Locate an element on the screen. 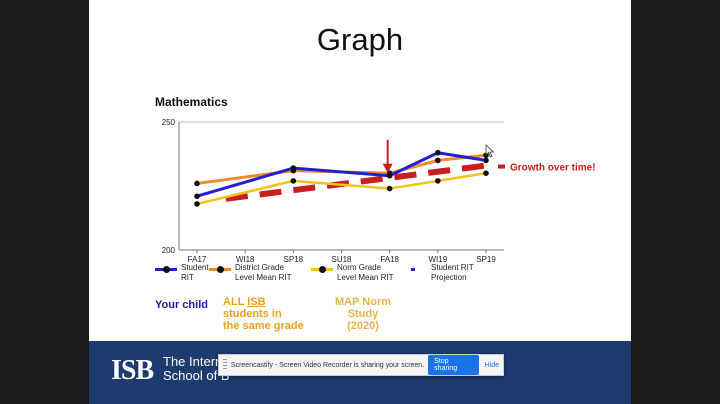 The width and height of the screenshot is (720, 404). annotation-your-child: Your child is located at coordinates (181, 305).